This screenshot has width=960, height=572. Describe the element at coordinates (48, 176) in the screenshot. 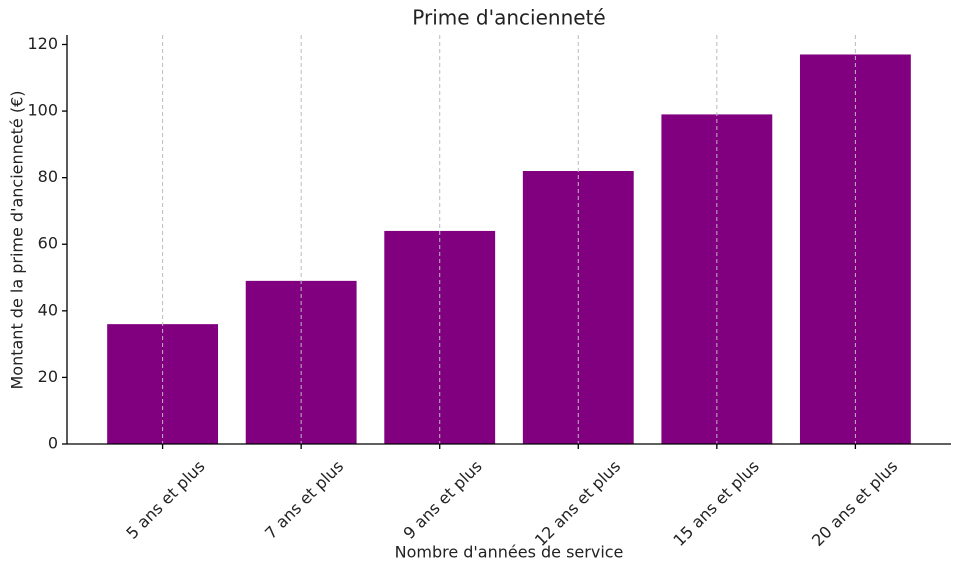

I see `y-tick-label: 80` at that location.